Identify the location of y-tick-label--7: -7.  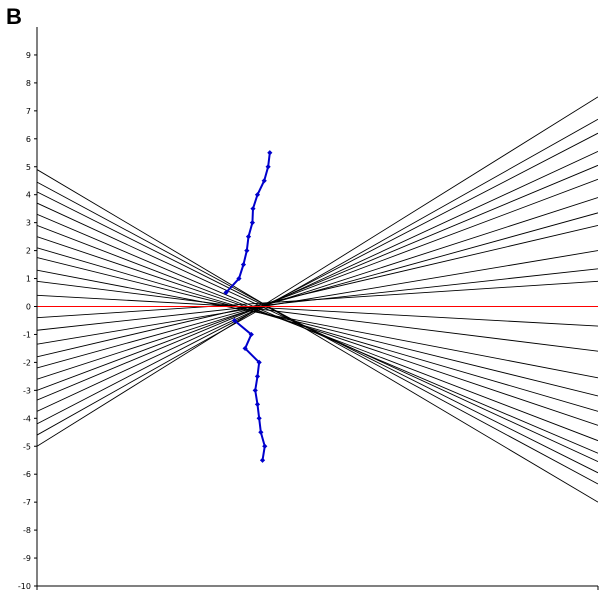
(27, 502).